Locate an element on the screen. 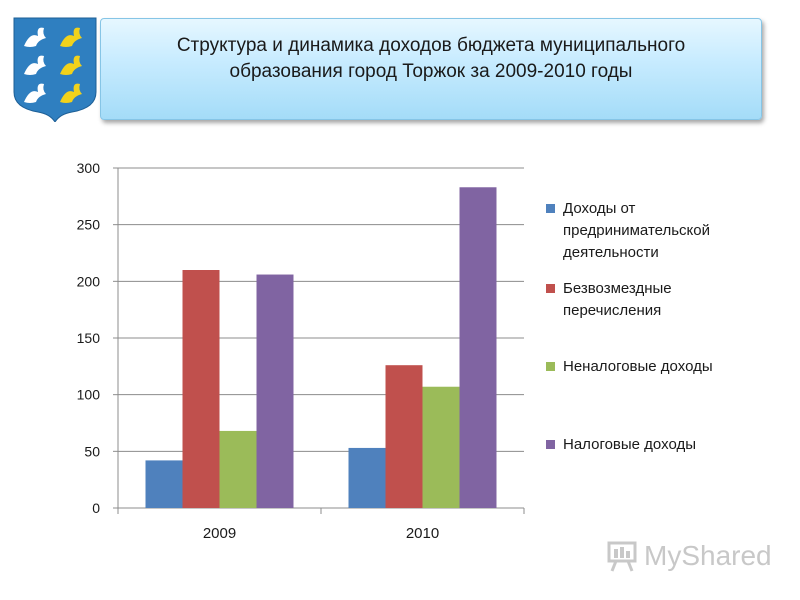 The width and height of the screenshot is (800, 600). watermark: MyShared is located at coordinates (691, 556).